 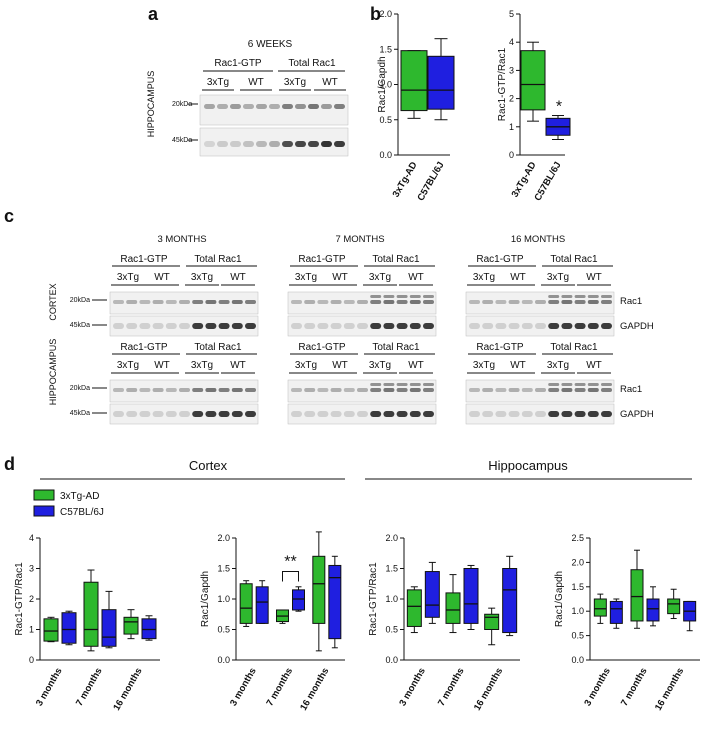 What do you see at coordinates (405, 179) in the screenshot?
I see `chart-b1-category-label: 3xTg-AD` at bounding box center [405, 179].